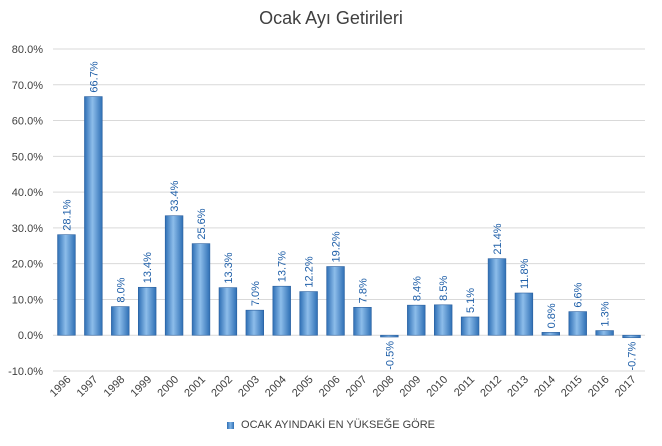 The width and height of the screenshot is (662, 446). What do you see at coordinates (331, 18) in the screenshot?
I see `chart-title: Ocak Ayı Getirileri` at bounding box center [331, 18].